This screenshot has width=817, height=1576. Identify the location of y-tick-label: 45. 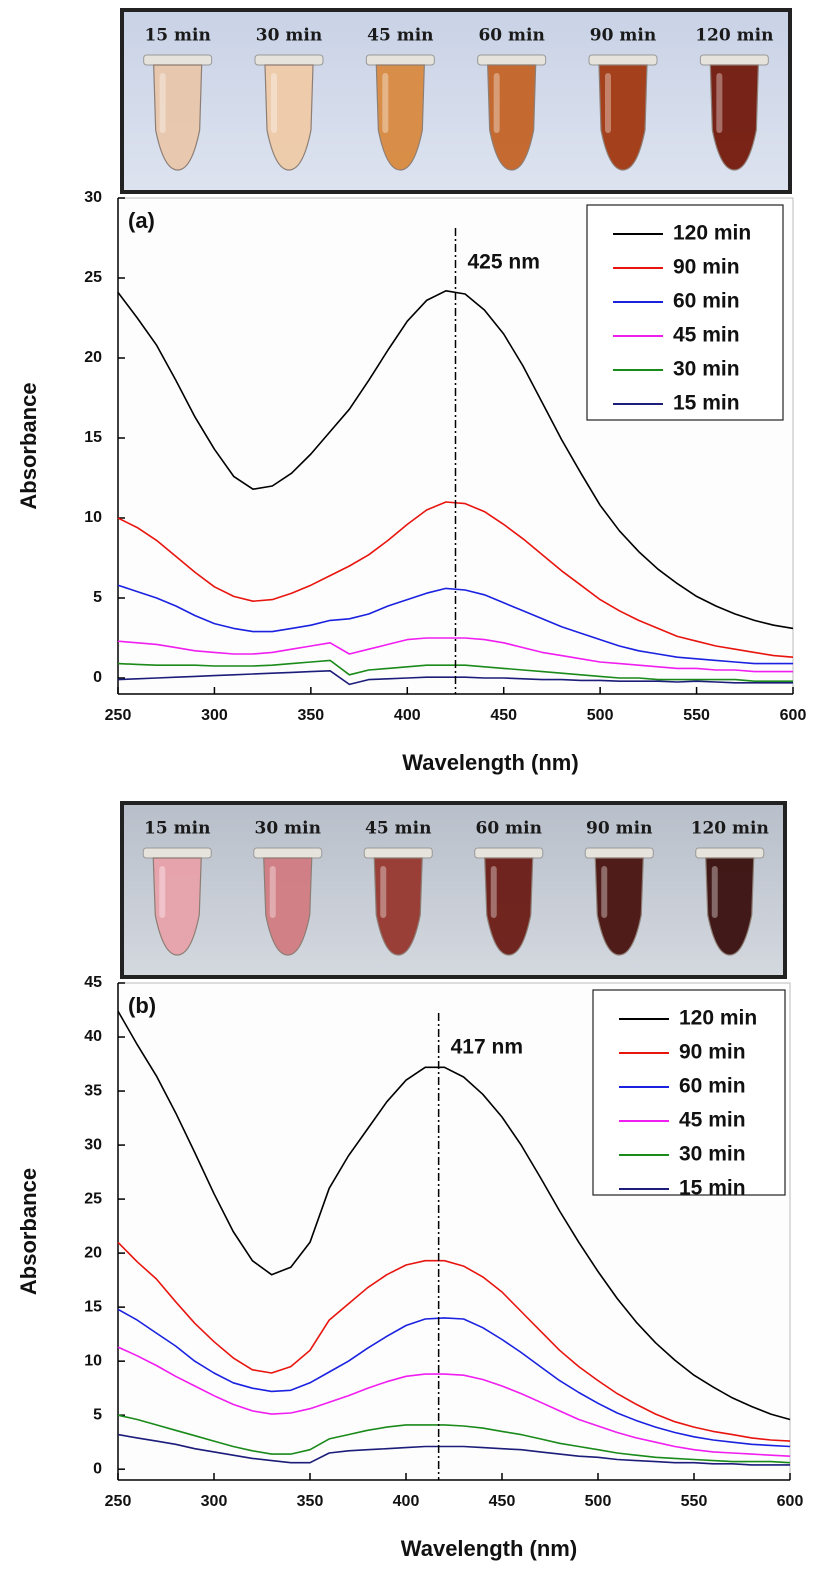
(93, 982).